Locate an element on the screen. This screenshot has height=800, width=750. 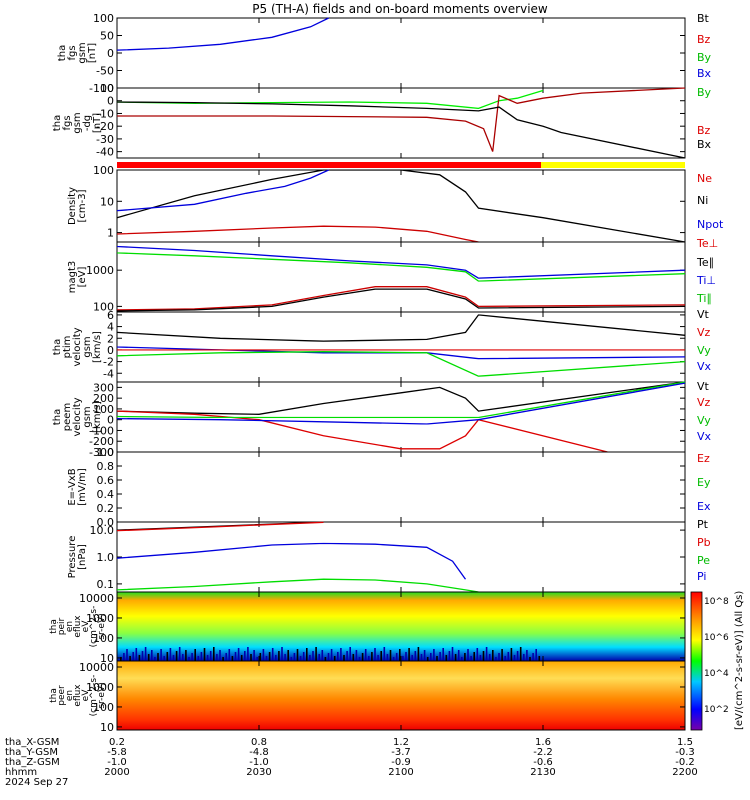
legend-entry: Pt is located at coordinates (703, 524).